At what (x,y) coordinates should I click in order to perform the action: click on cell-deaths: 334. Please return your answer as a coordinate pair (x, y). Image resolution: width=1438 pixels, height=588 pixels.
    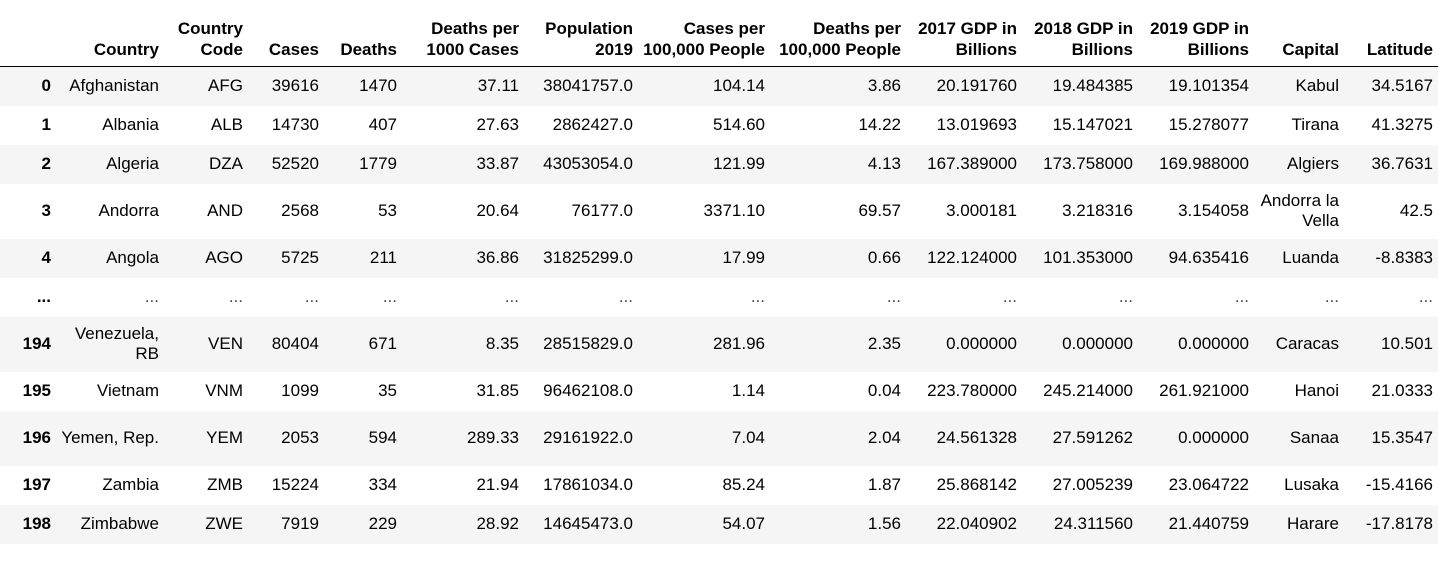
    Looking at the image, I should click on (382, 484).